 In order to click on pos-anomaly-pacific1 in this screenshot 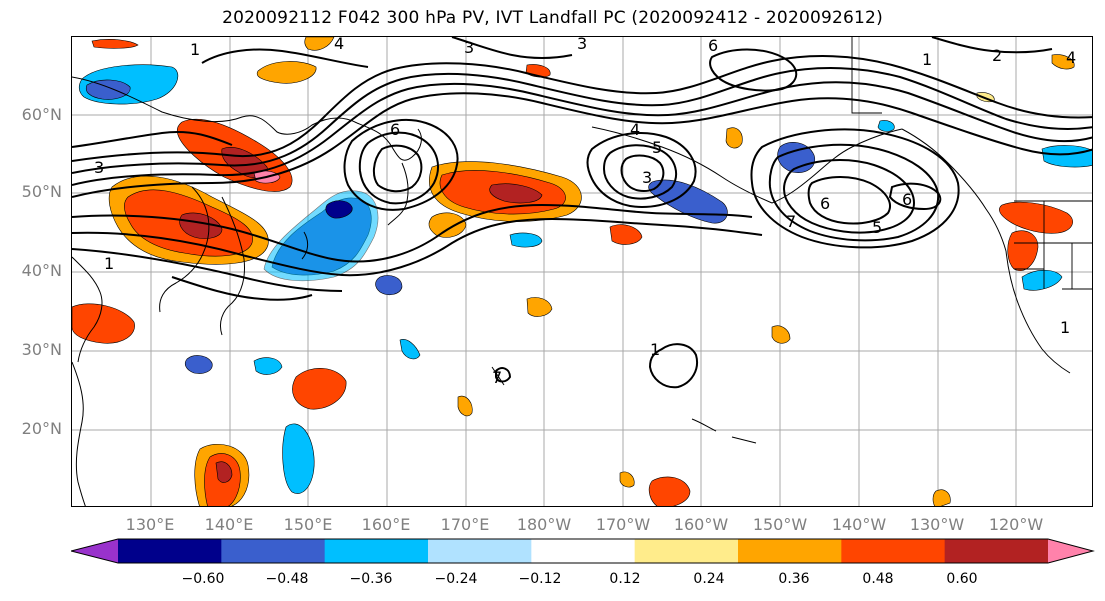, I will do `click(319, 389)`.